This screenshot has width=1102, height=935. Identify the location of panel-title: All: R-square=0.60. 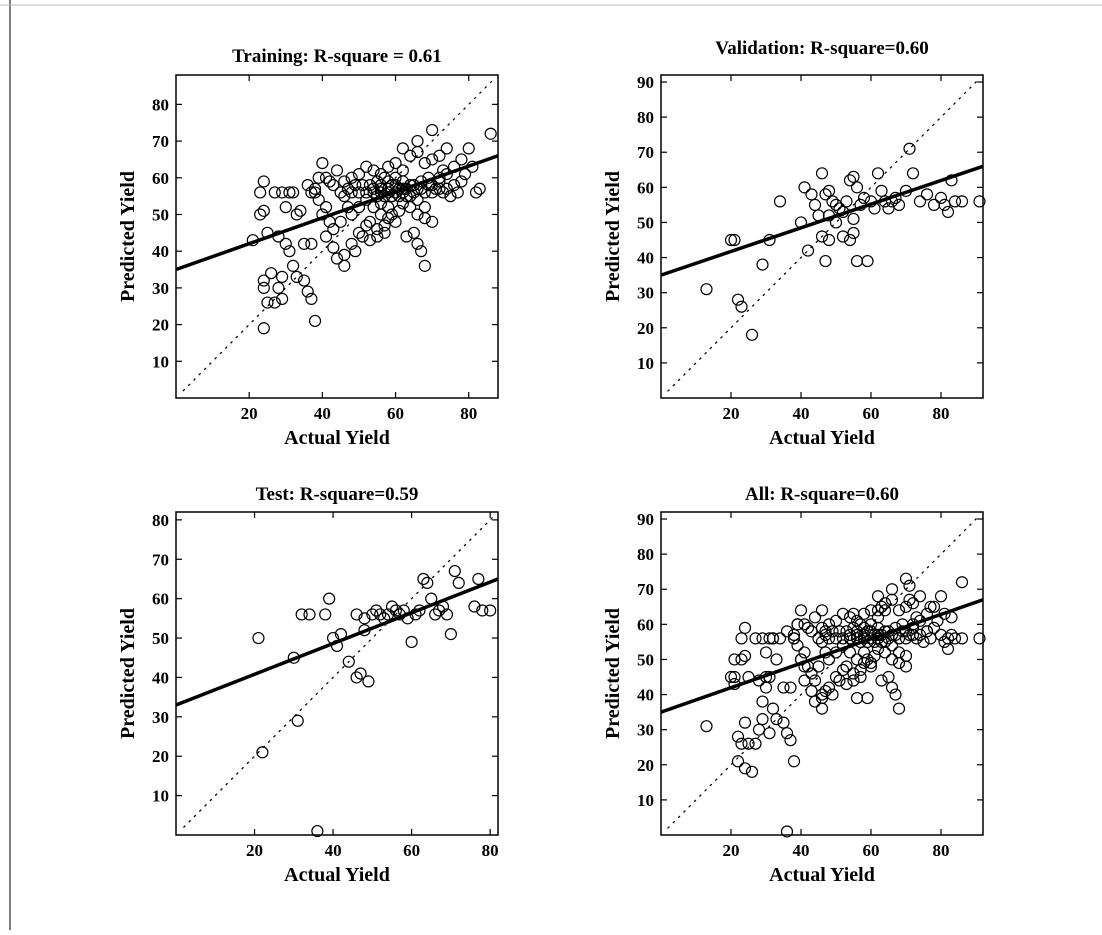
(822, 494).